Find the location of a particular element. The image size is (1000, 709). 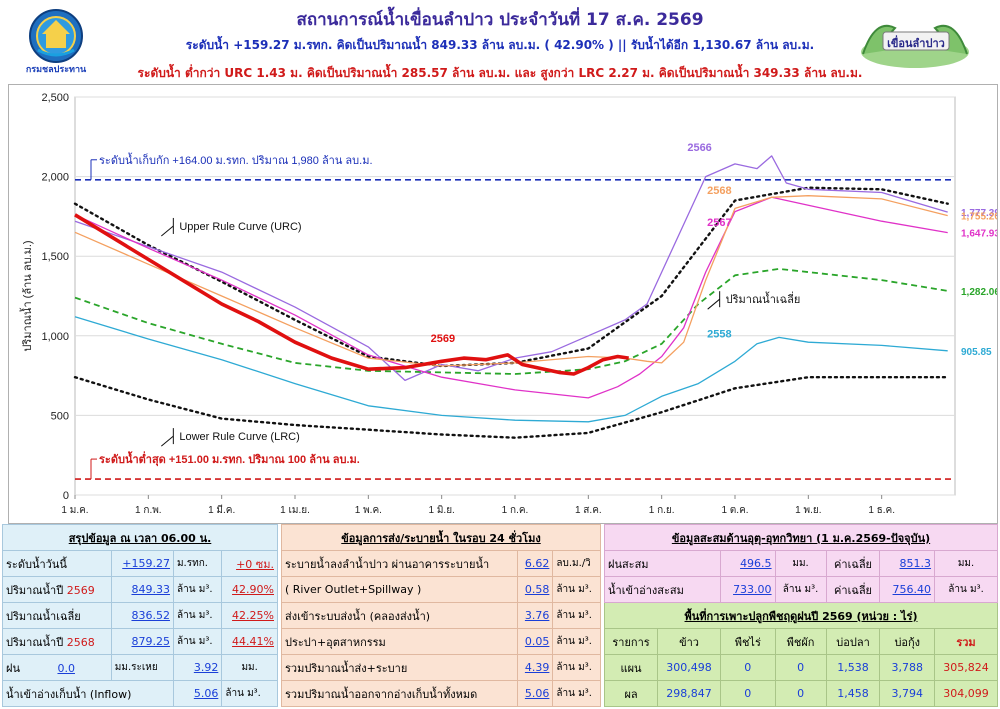

avg-percent-value: 42.25% is located at coordinates (249, 615).